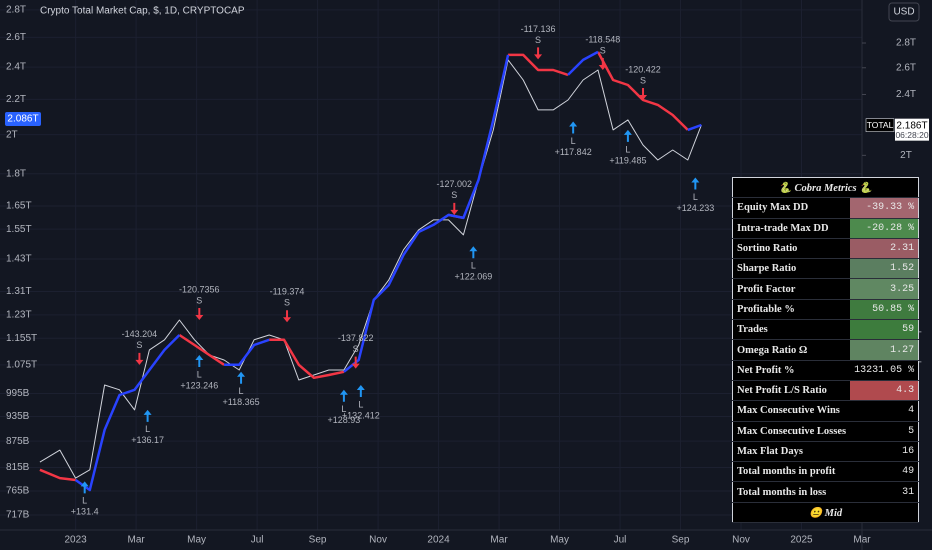  I want to click on metric-row: Omega Ratio Ω 1.27, so click(825, 350).